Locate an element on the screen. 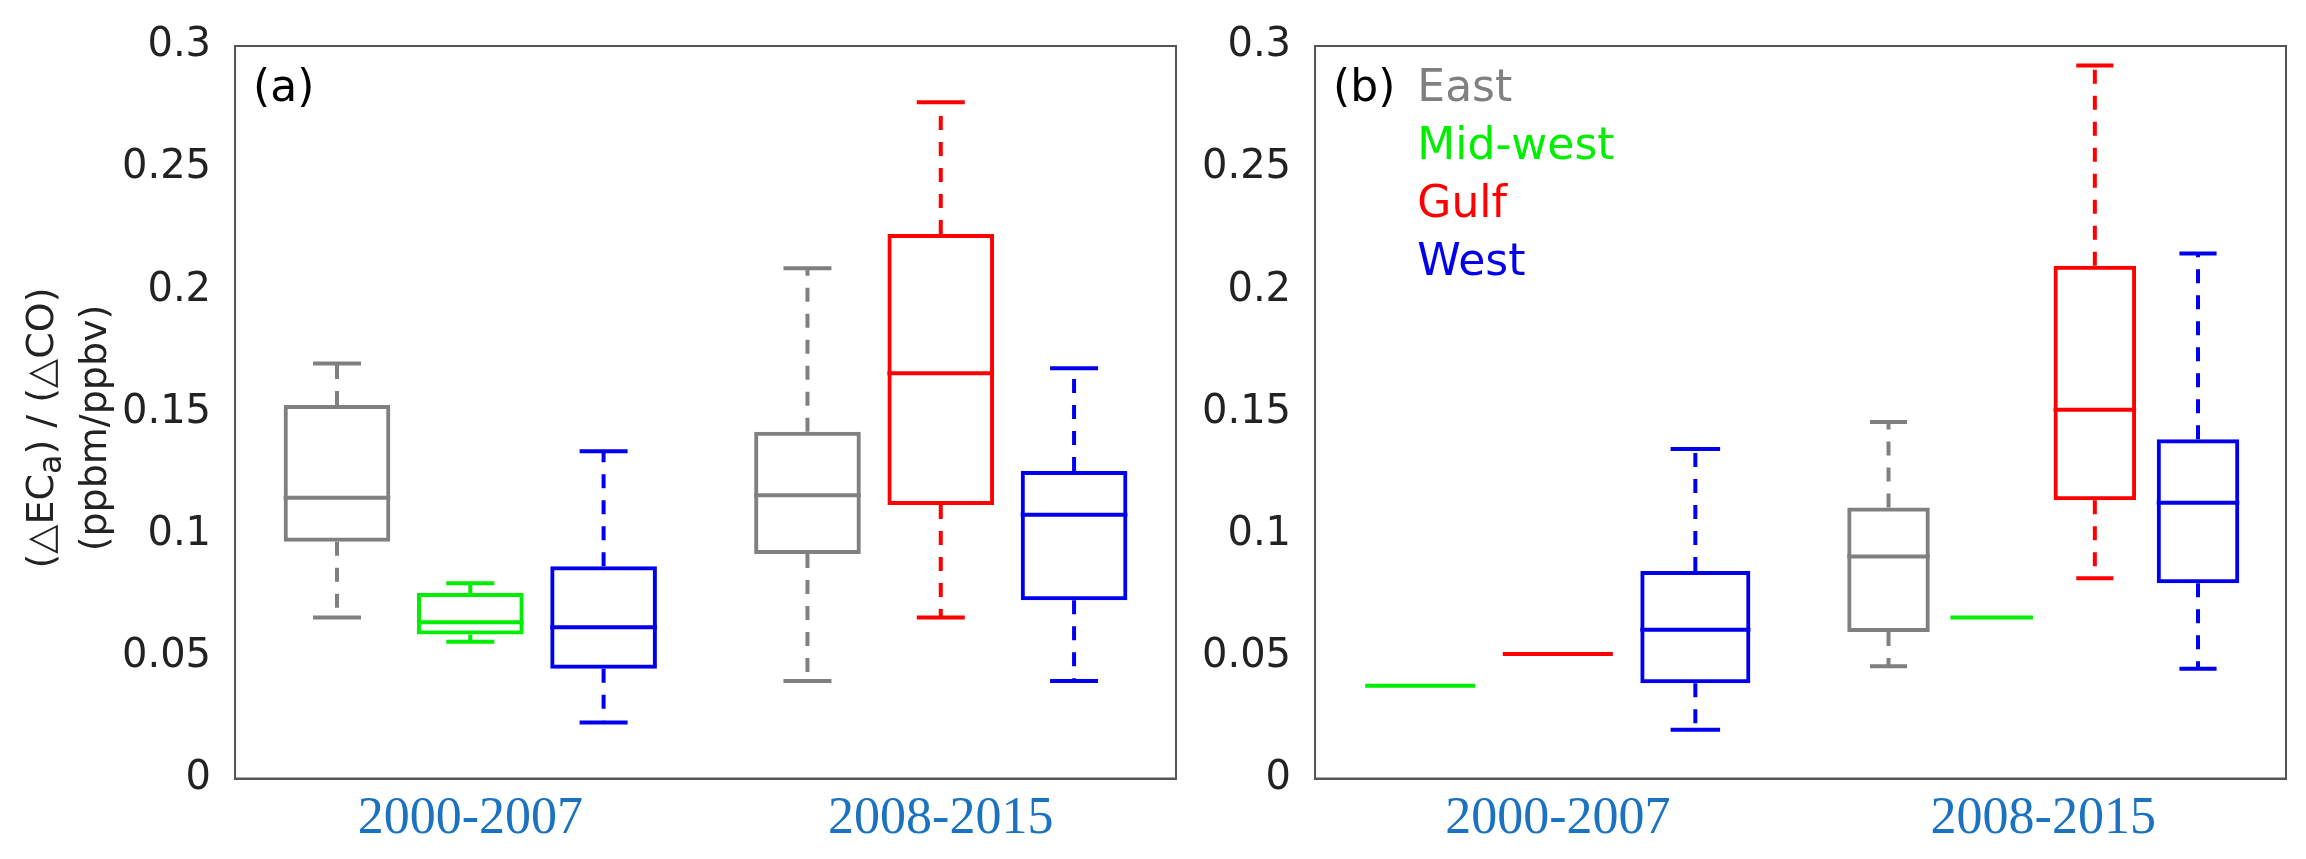  text: West is located at coordinates (1471, 260).